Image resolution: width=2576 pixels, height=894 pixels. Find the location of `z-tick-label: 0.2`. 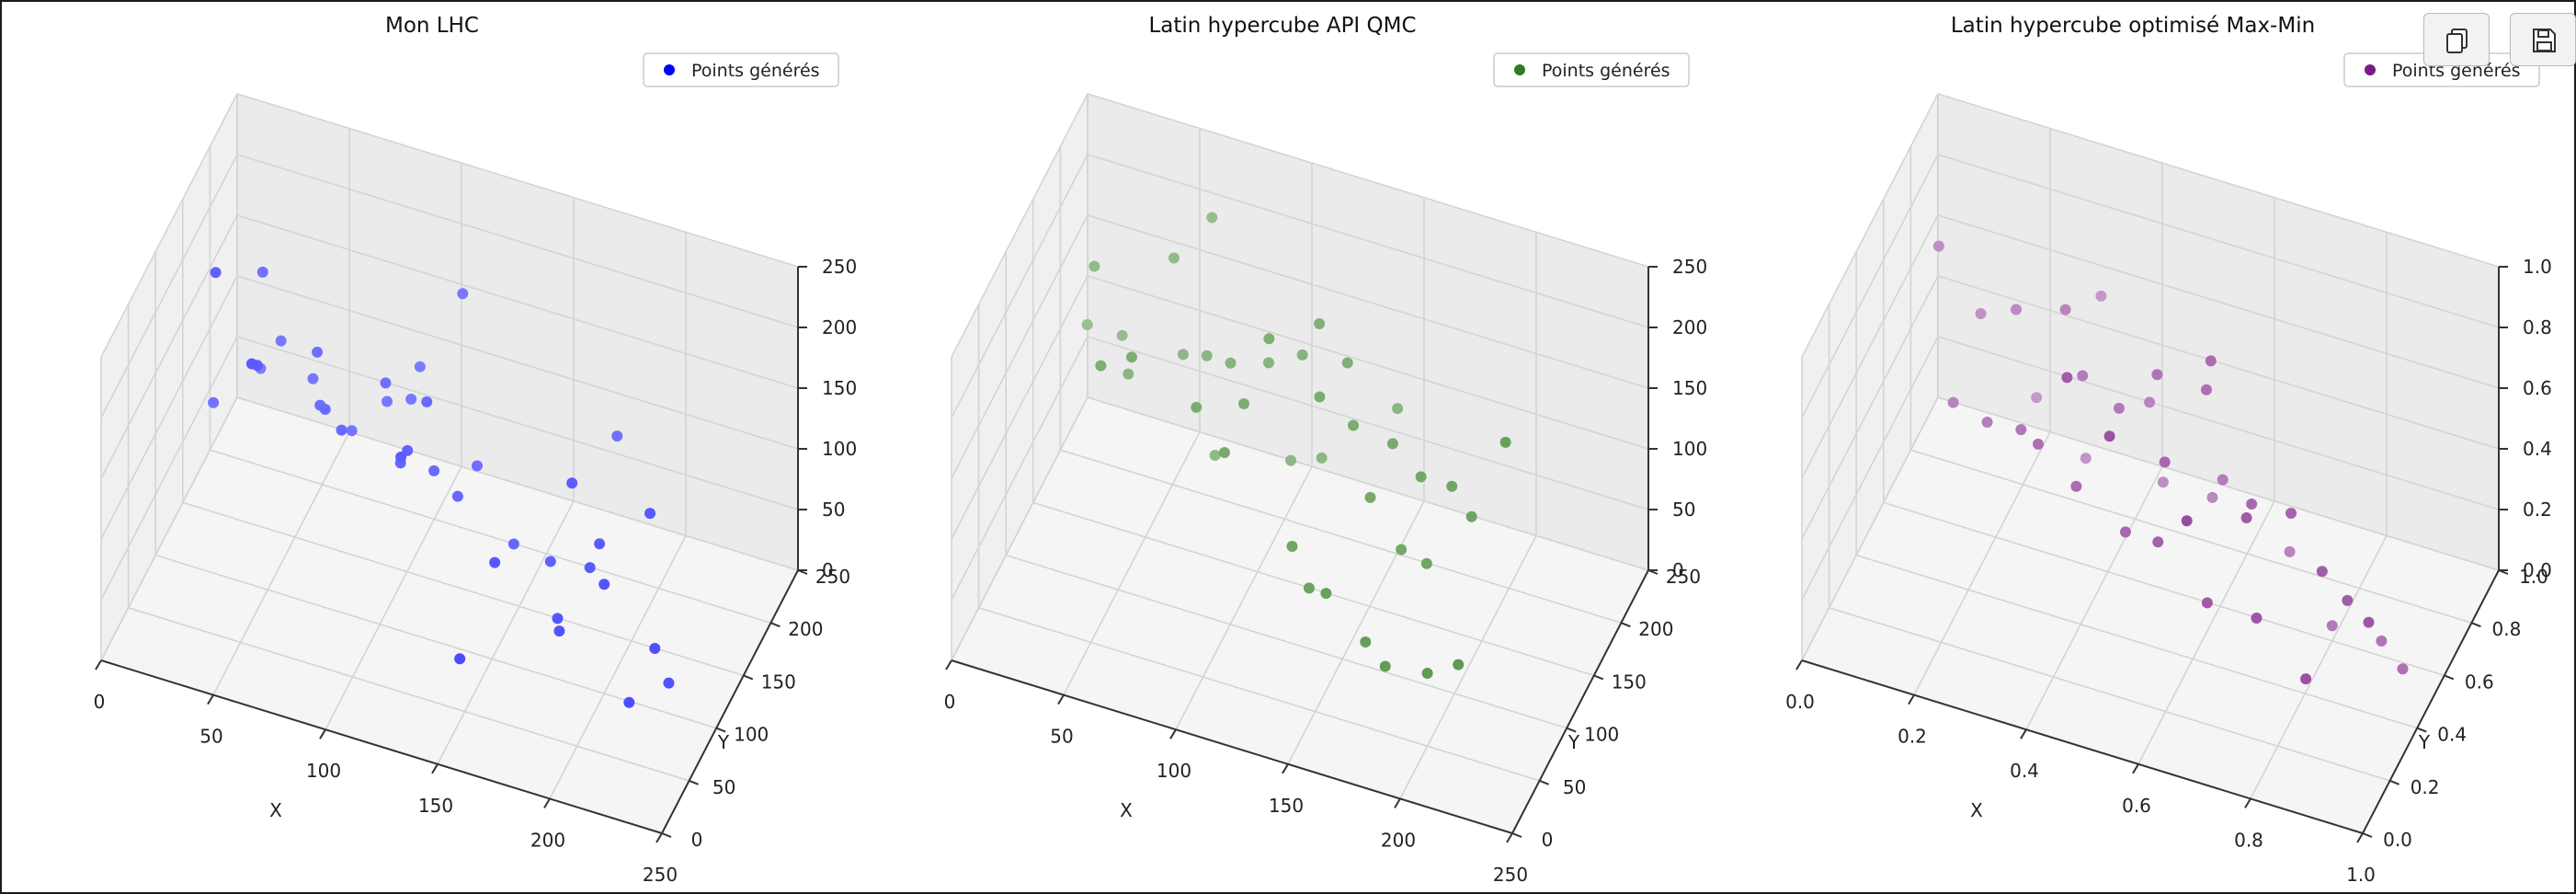

z-tick-label: 0.2 is located at coordinates (2537, 510).